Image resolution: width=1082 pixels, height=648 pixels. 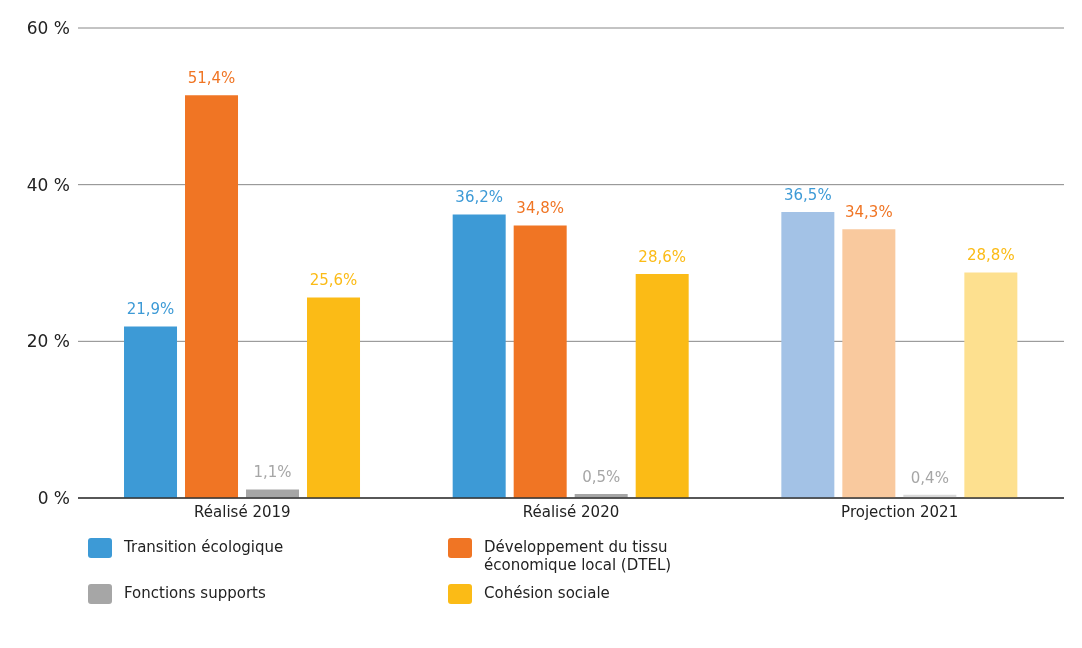 What do you see at coordinates (53, 498) in the screenshot?
I see `y-tick-label: 0 %` at bounding box center [53, 498].